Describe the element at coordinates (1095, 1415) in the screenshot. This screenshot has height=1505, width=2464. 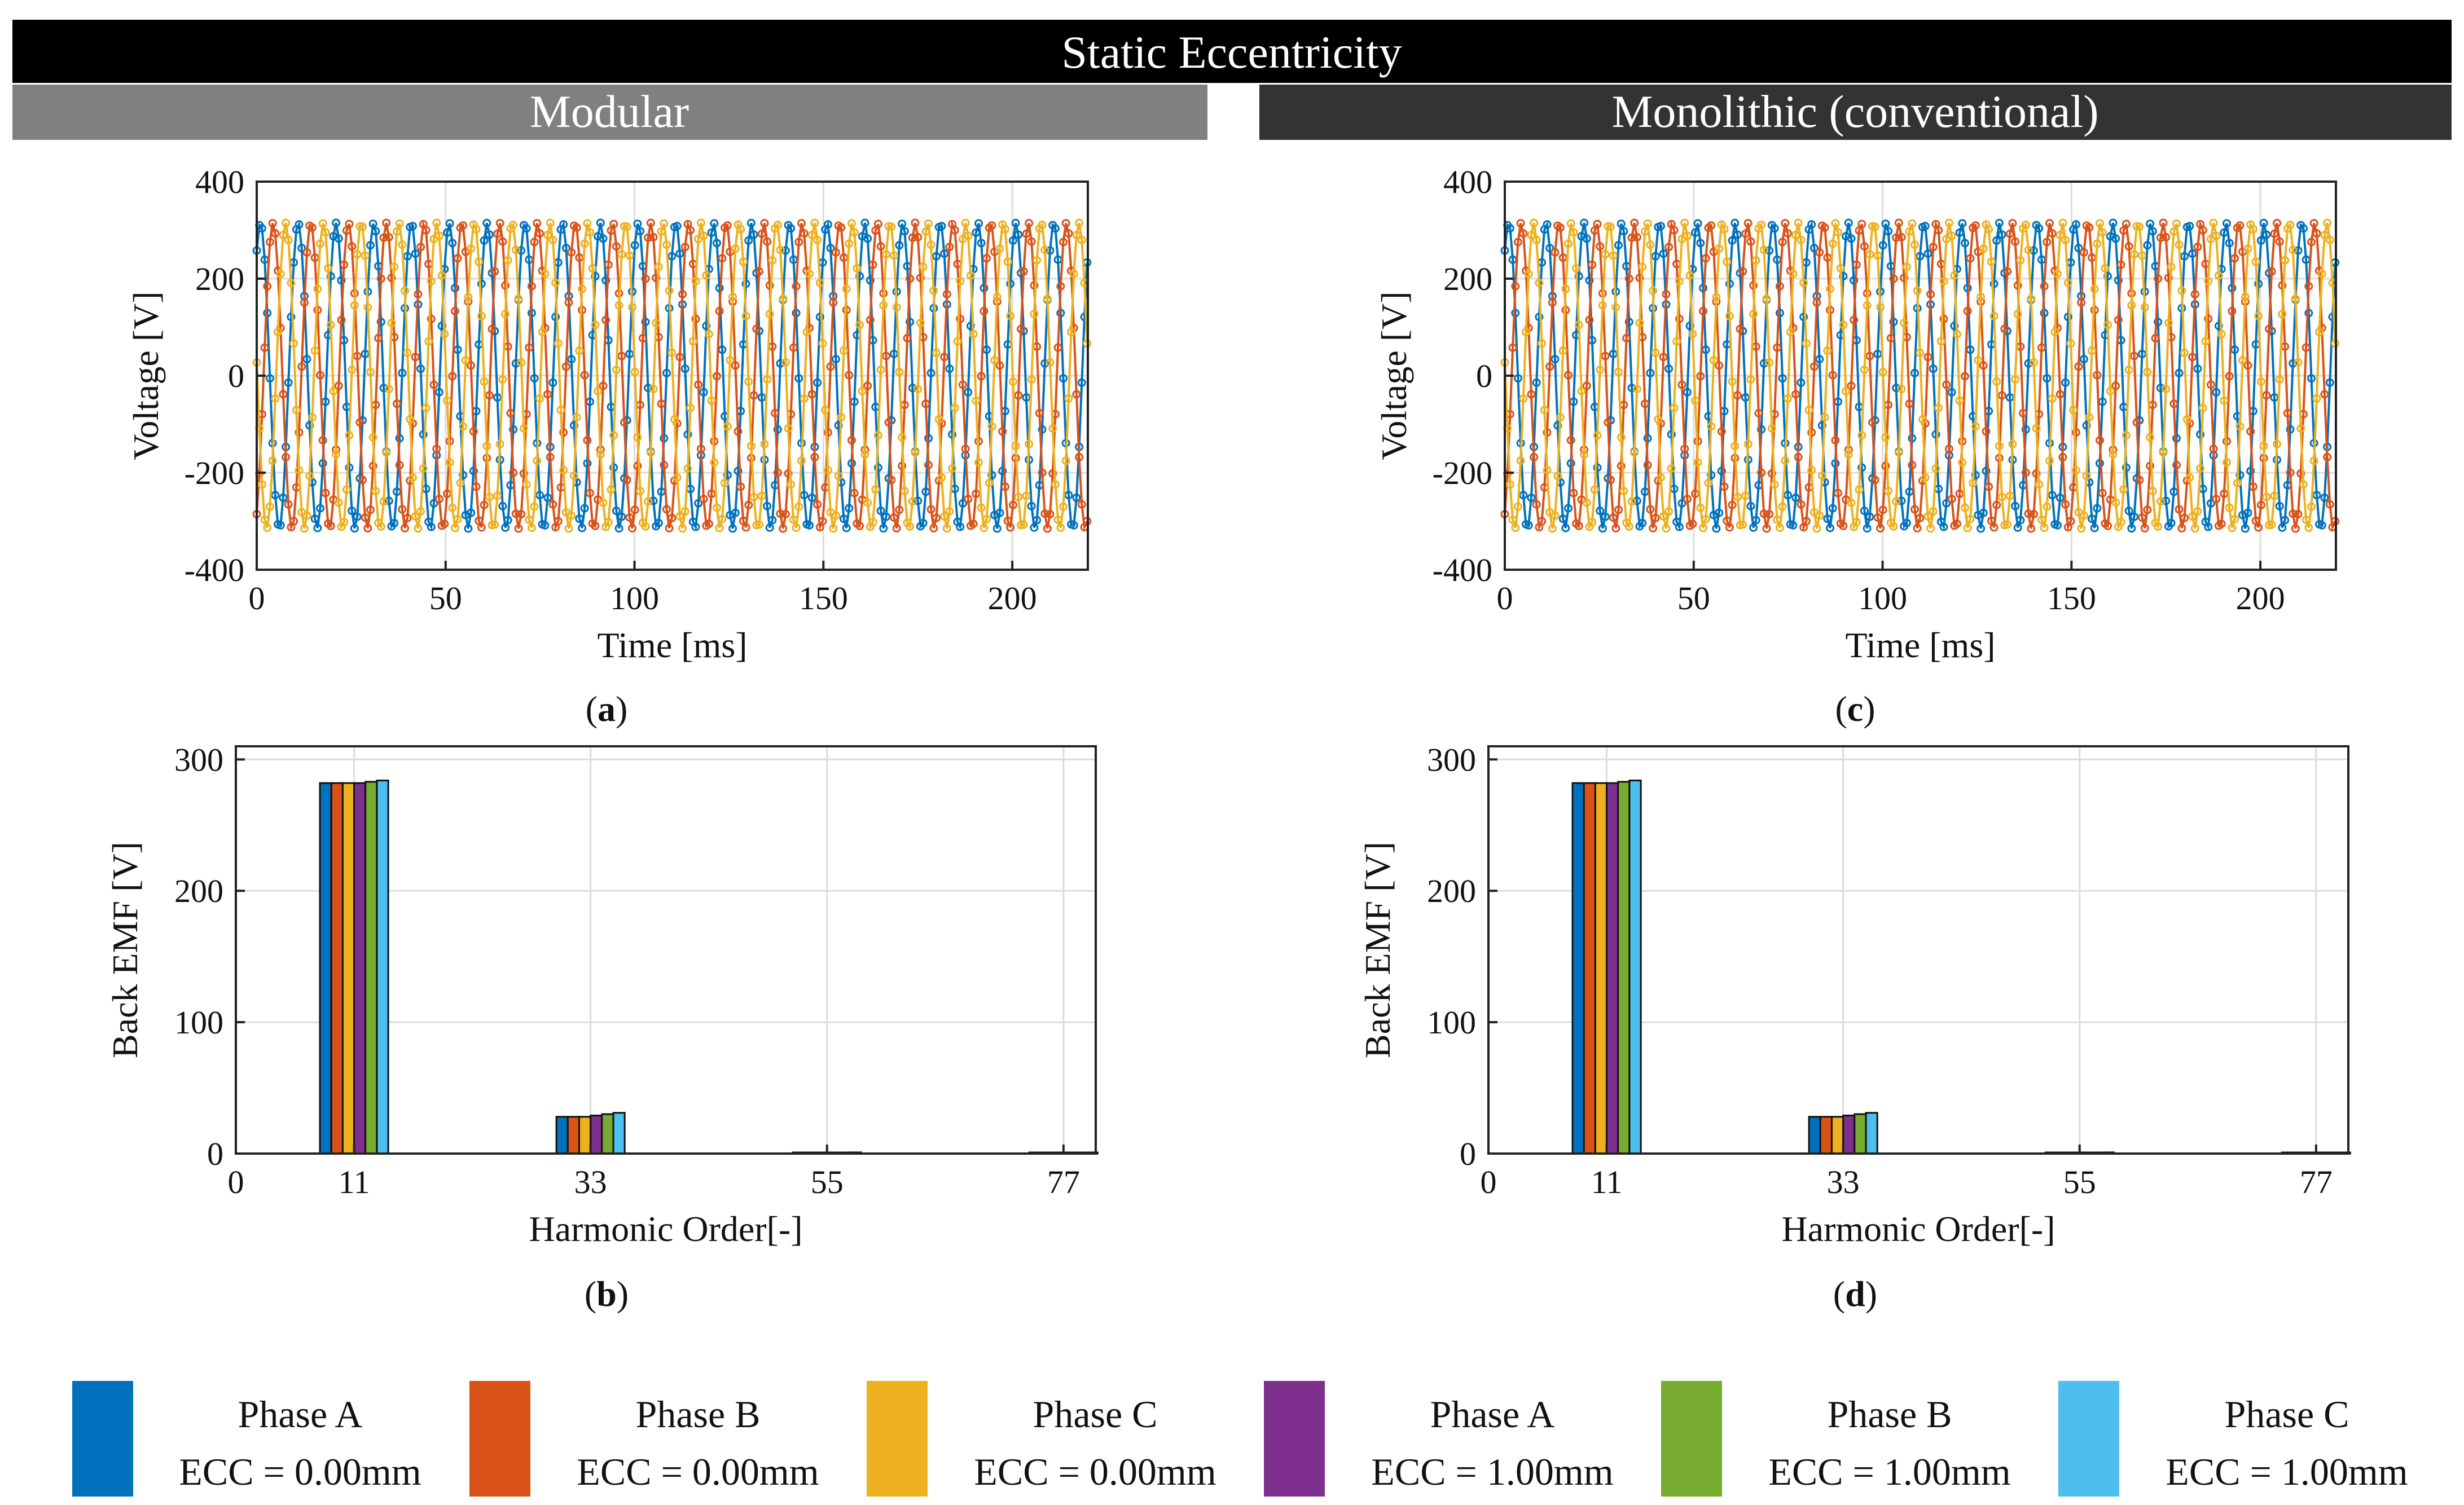
I see `legend-label-line1: Phase C` at that location.